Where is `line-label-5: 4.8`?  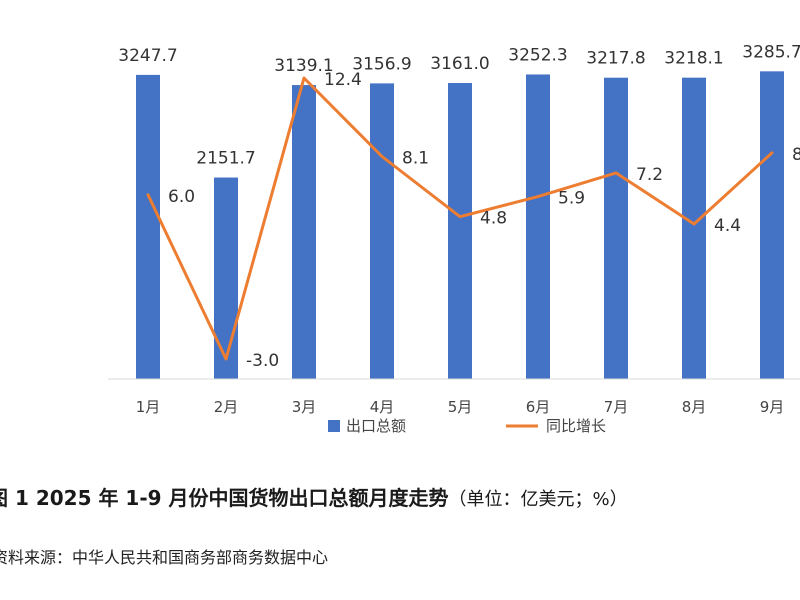
line-label-5: 4.8 is located at coordinates (493, 219).